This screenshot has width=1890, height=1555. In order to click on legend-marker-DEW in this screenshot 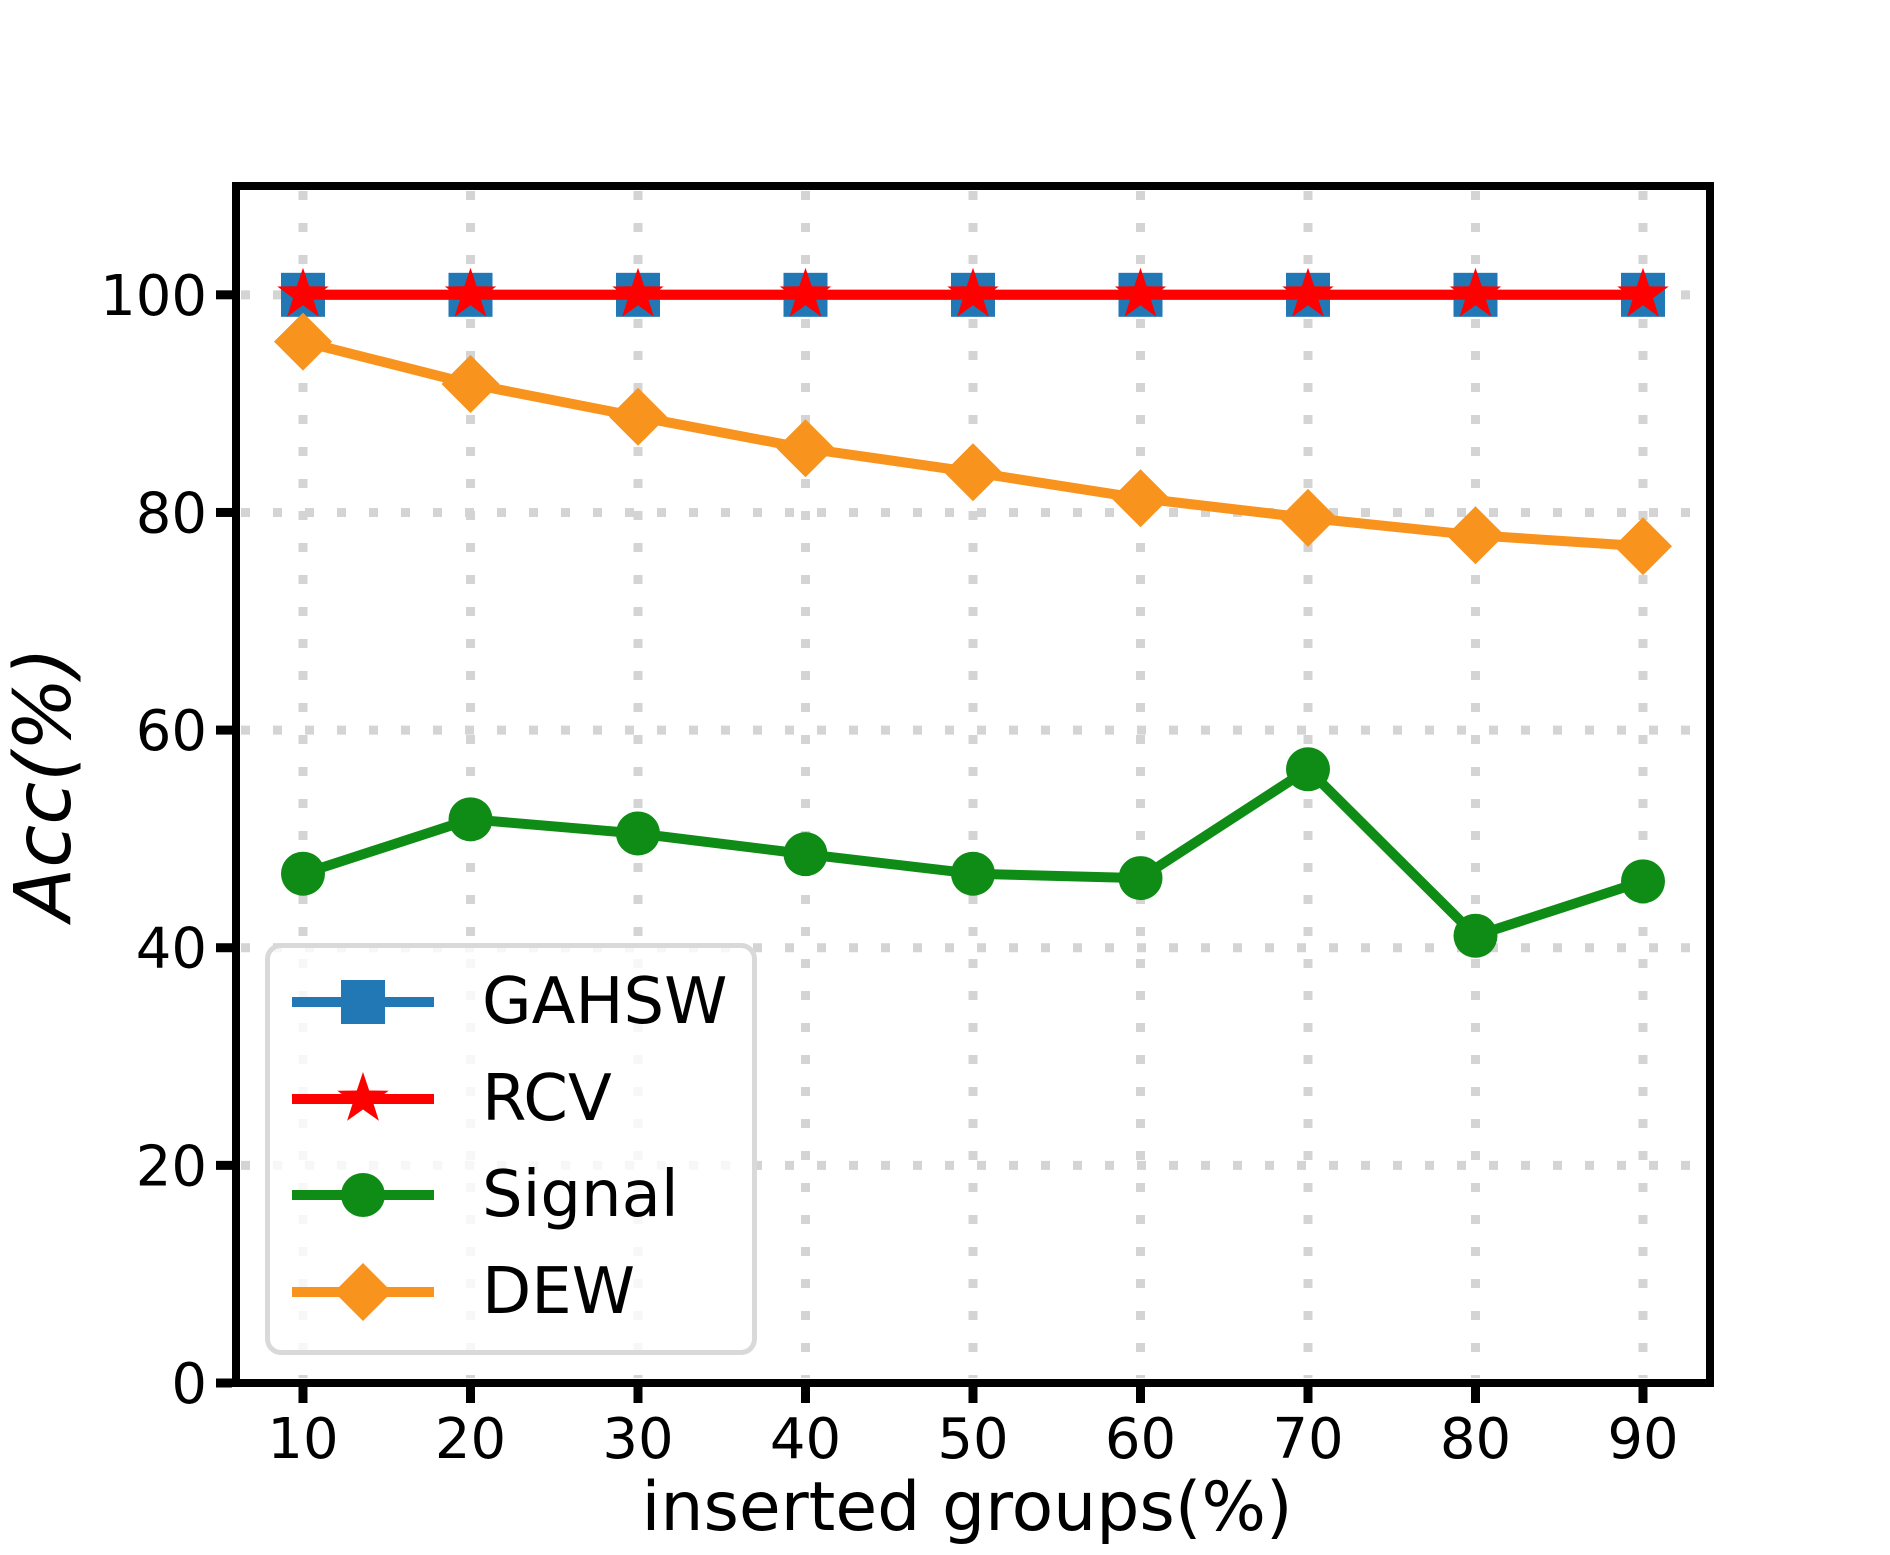, I will do `click(363, 1291)`.